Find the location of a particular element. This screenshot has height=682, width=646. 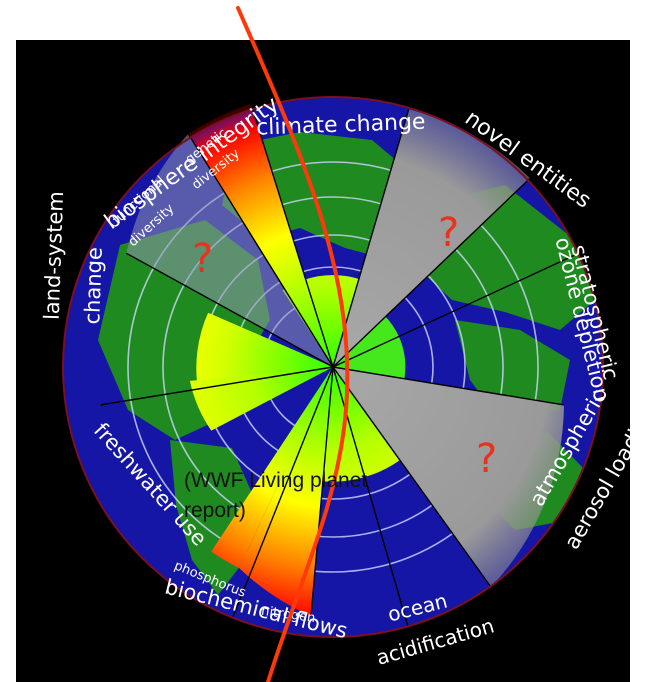

wedge-atmospheric-aerosol is located at coordinates (448, 477).